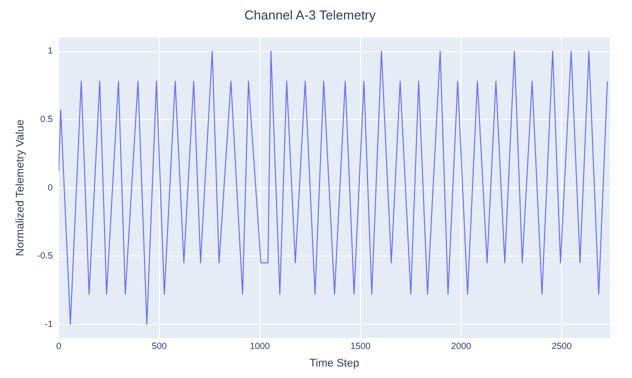 The image size is (632, 378). I want to click on y-tick-label: 0, so click(50, 187).